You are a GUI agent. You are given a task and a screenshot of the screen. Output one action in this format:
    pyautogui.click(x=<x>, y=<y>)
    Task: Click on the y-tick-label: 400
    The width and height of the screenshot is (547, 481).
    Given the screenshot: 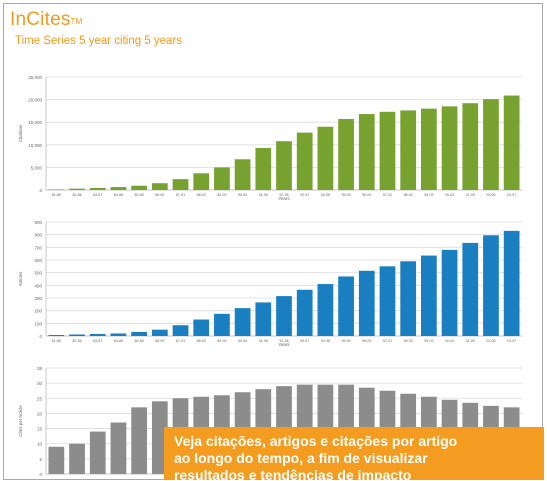 What is the action you would take?
    pyautogui.click(x=38, y=285)
    